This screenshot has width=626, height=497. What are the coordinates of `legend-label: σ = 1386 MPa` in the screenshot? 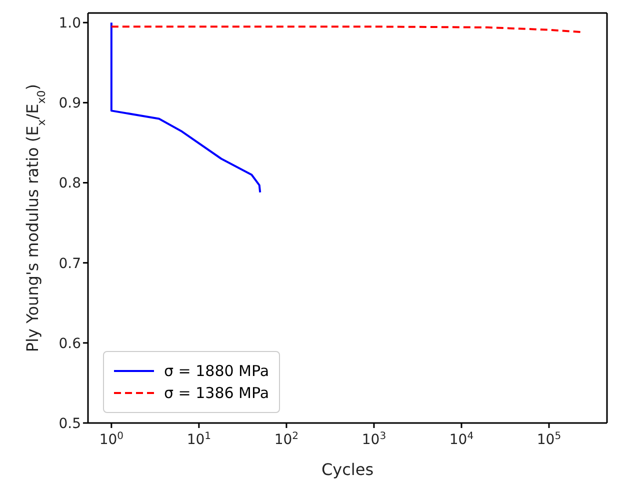 It's located at (217, 393).